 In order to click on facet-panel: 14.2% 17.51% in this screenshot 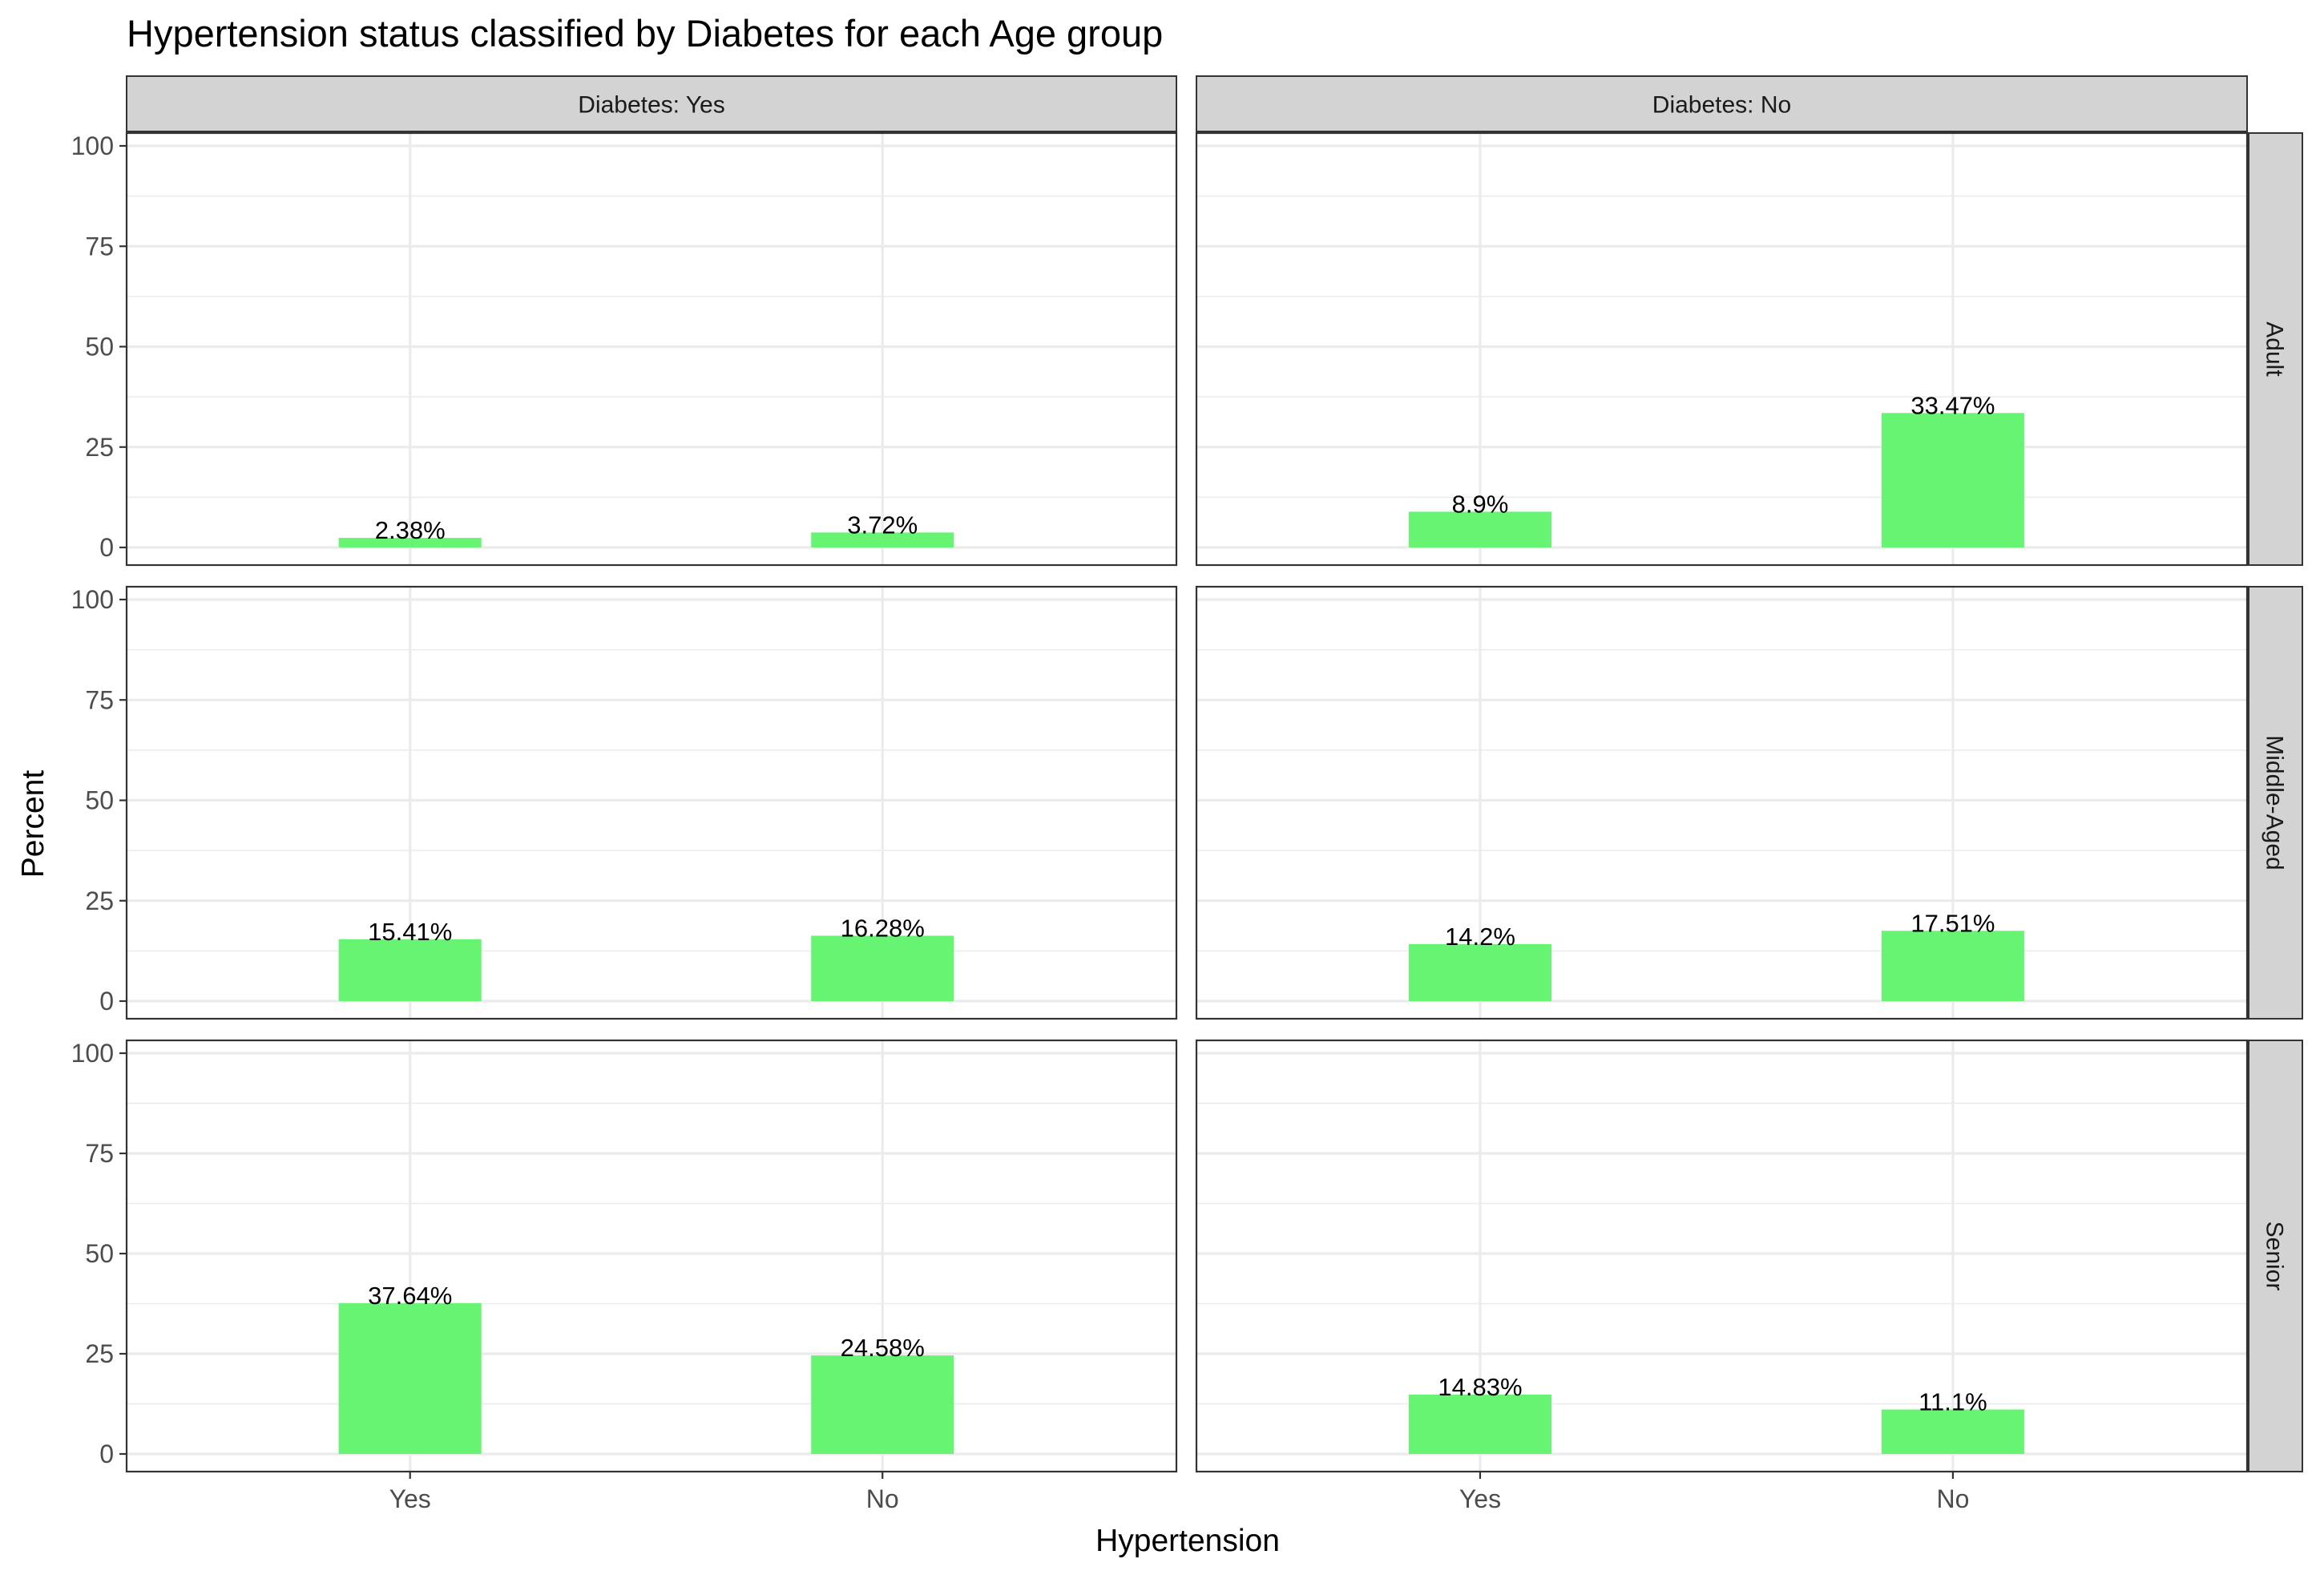, I will do `click(1722, 802)`.